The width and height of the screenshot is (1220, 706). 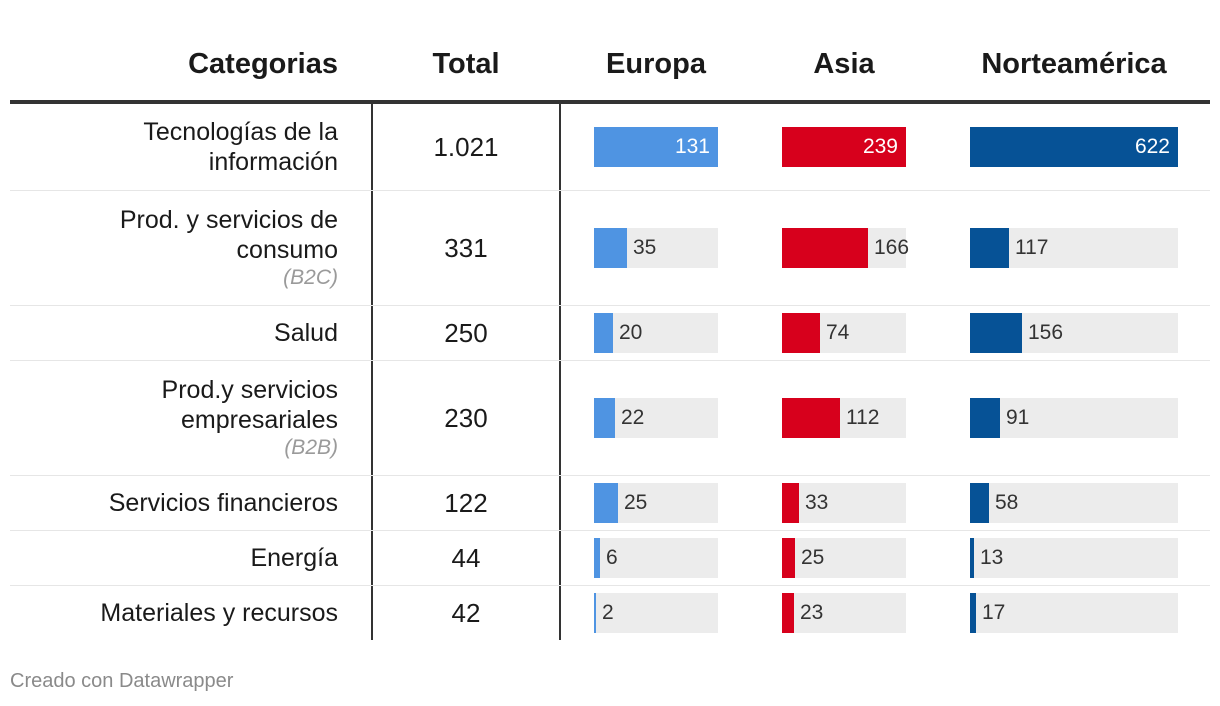 I want to click on category-label: información, so click(x=273, y=162).